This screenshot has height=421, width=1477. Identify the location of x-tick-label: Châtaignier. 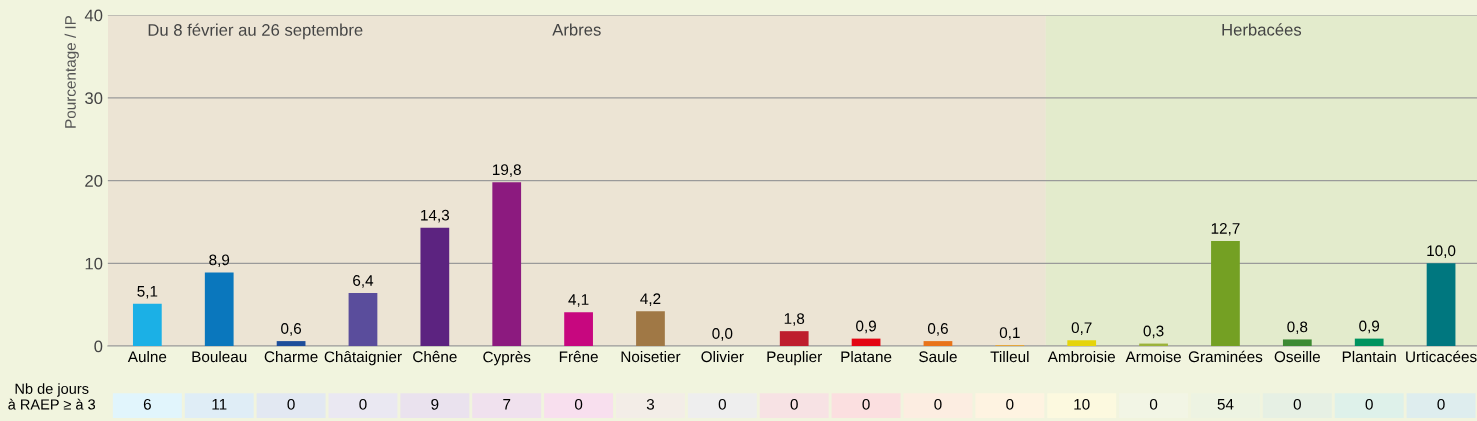
(363, 358).